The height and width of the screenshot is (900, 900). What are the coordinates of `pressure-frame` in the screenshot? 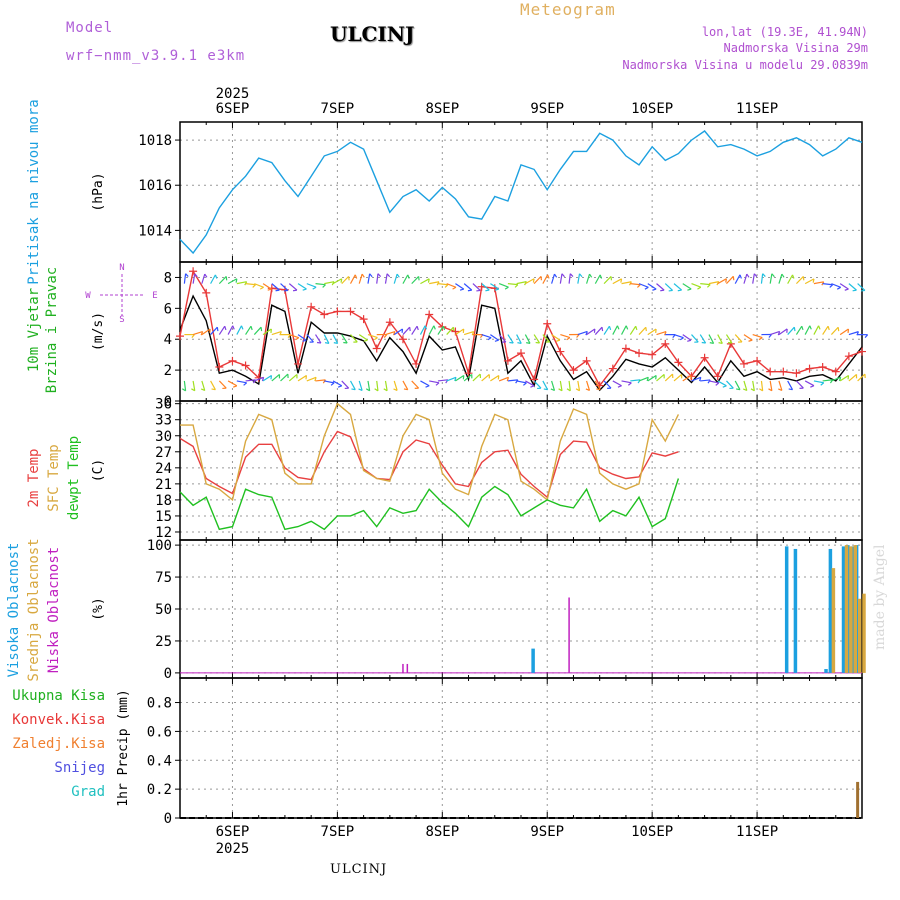 It's located at (521, 192).